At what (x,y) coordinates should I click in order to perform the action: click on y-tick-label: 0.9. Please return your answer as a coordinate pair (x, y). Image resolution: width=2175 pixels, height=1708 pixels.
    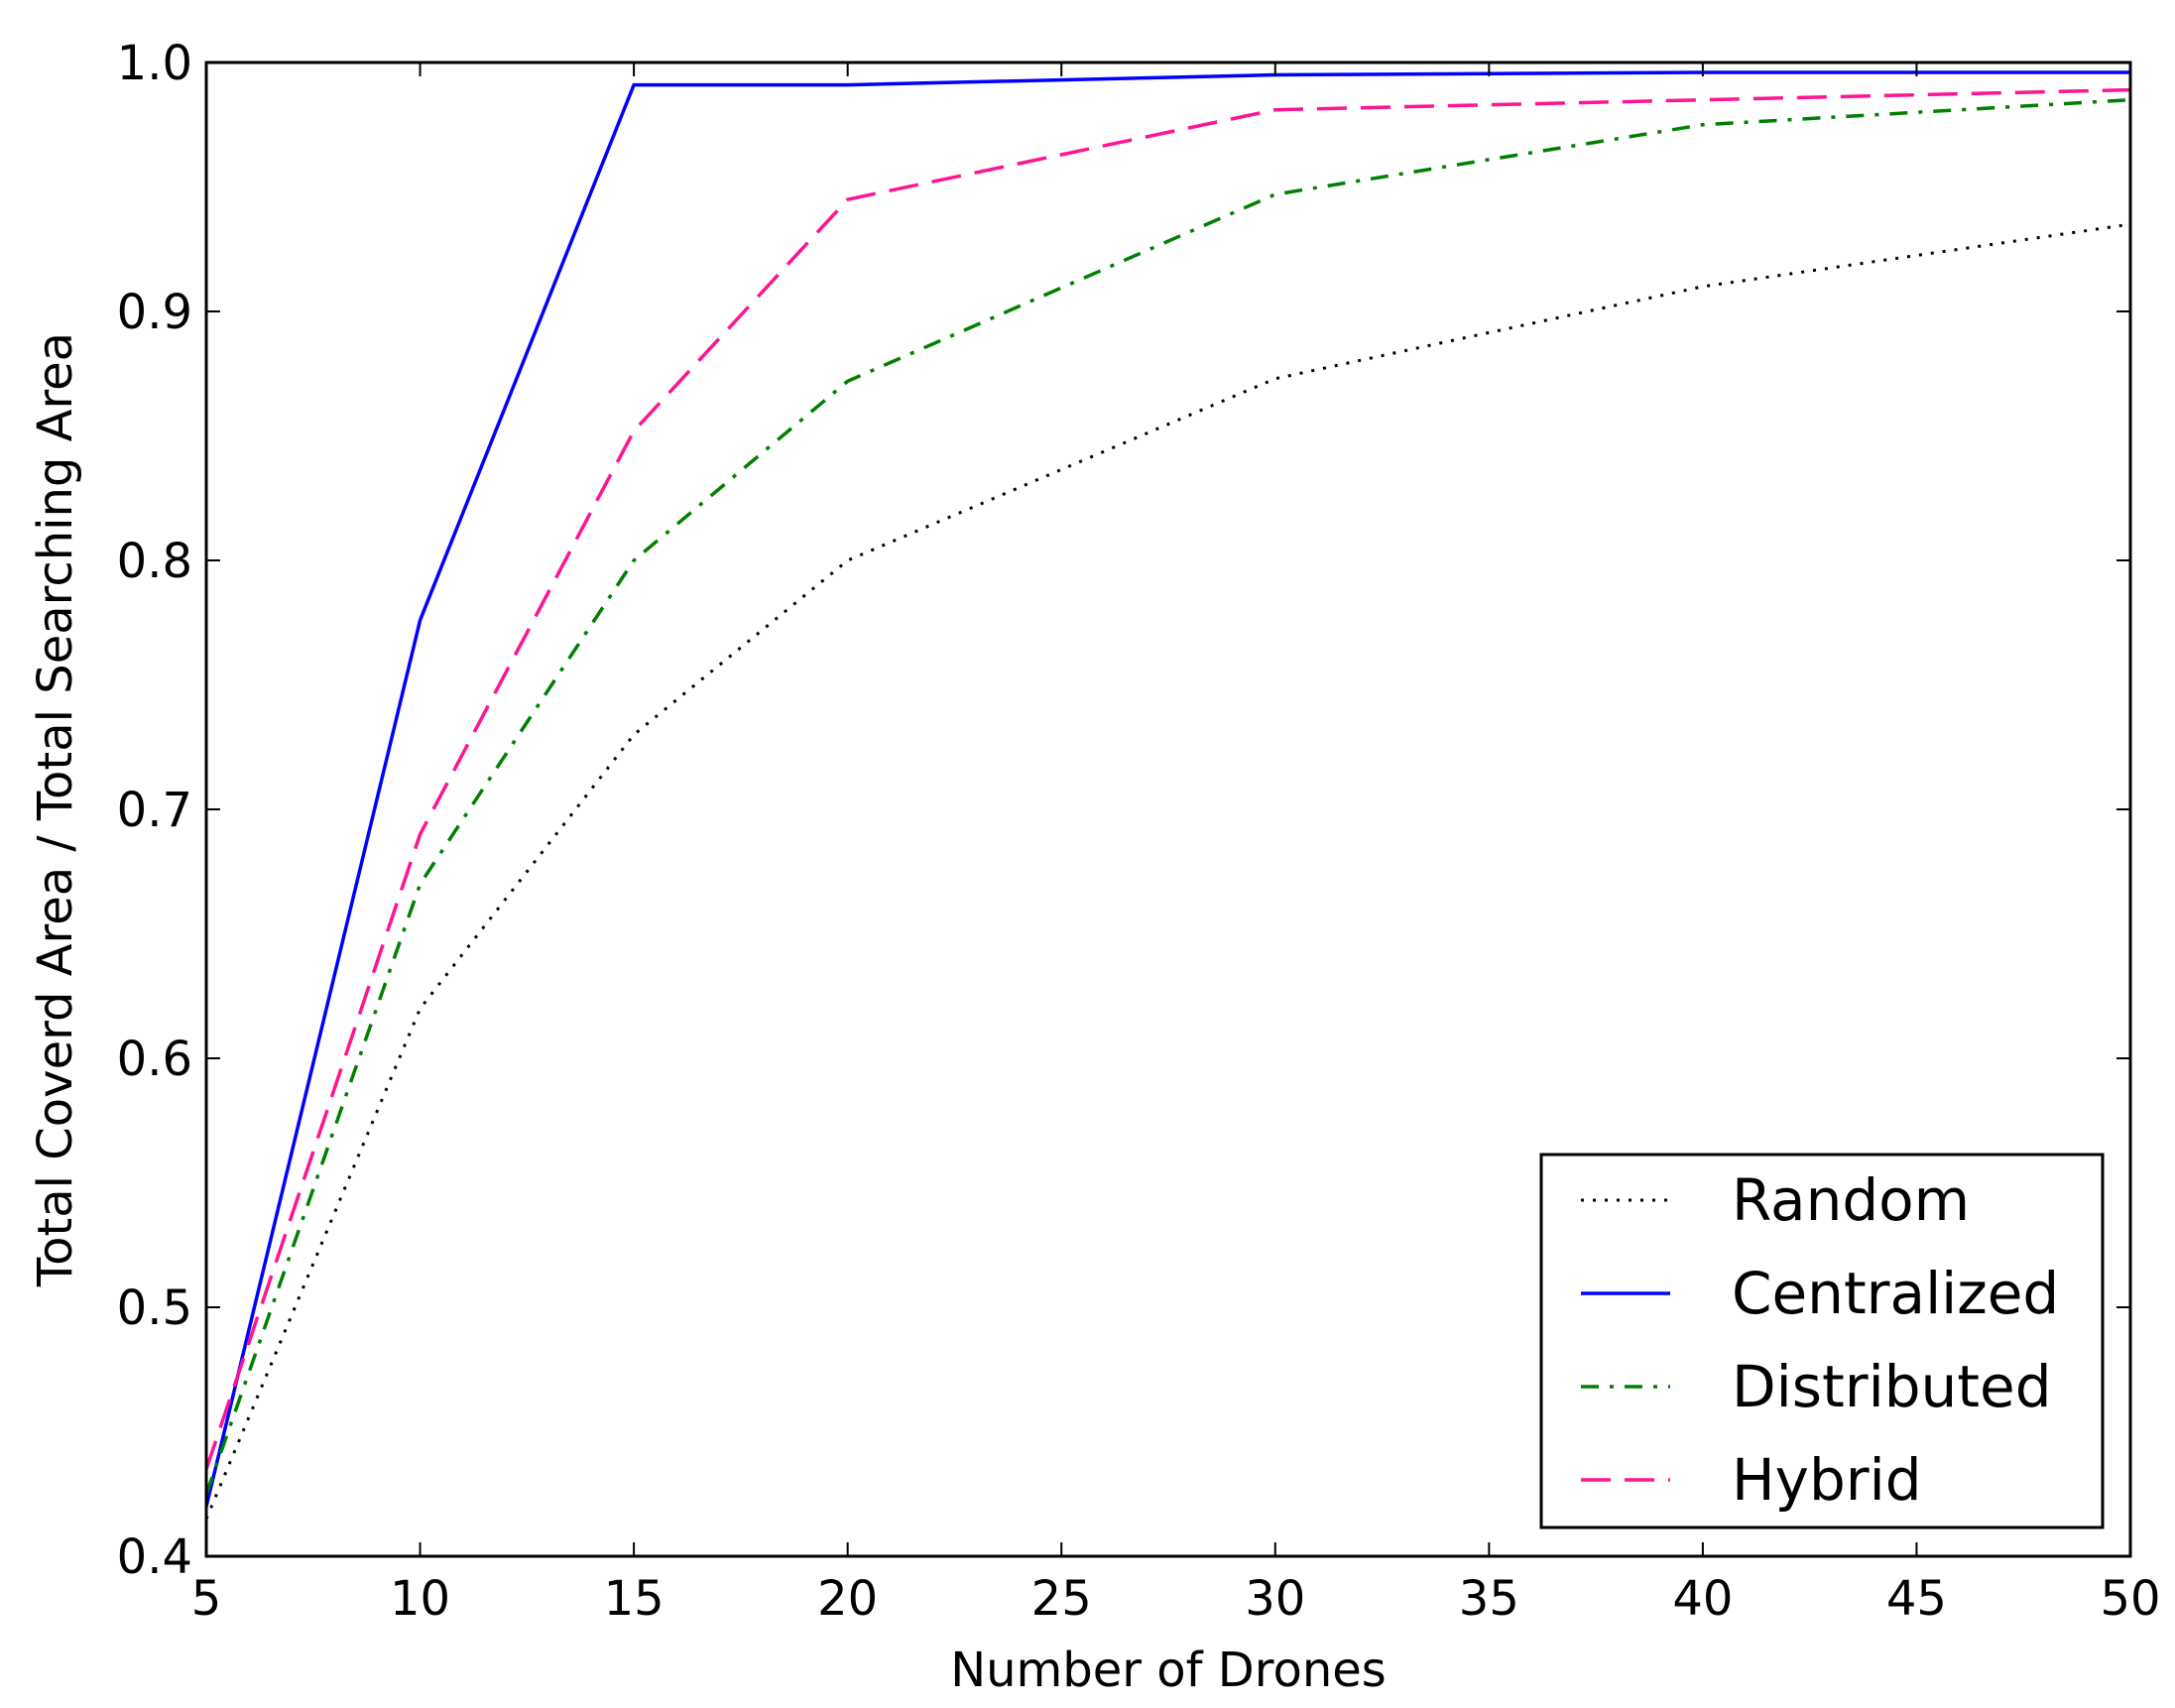
    Looking at the image, I should click on (154, 312).